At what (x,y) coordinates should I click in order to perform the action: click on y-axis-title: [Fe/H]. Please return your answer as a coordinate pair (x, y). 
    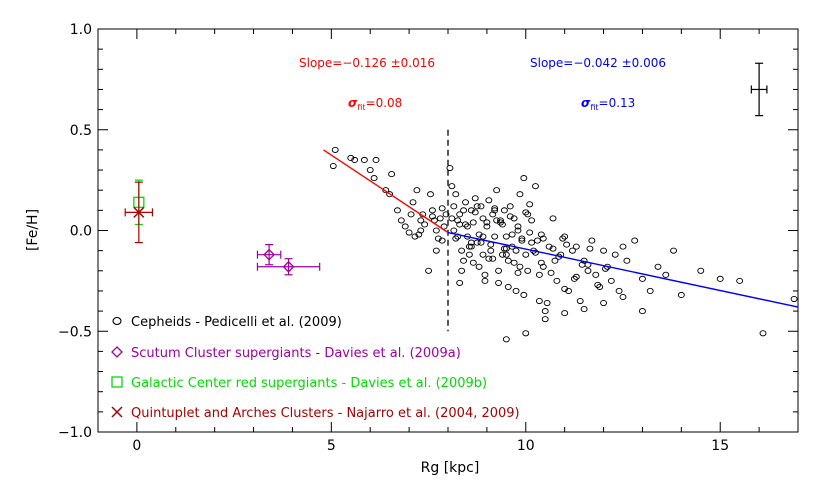
    Looking at the image, I should click on (33, 230).